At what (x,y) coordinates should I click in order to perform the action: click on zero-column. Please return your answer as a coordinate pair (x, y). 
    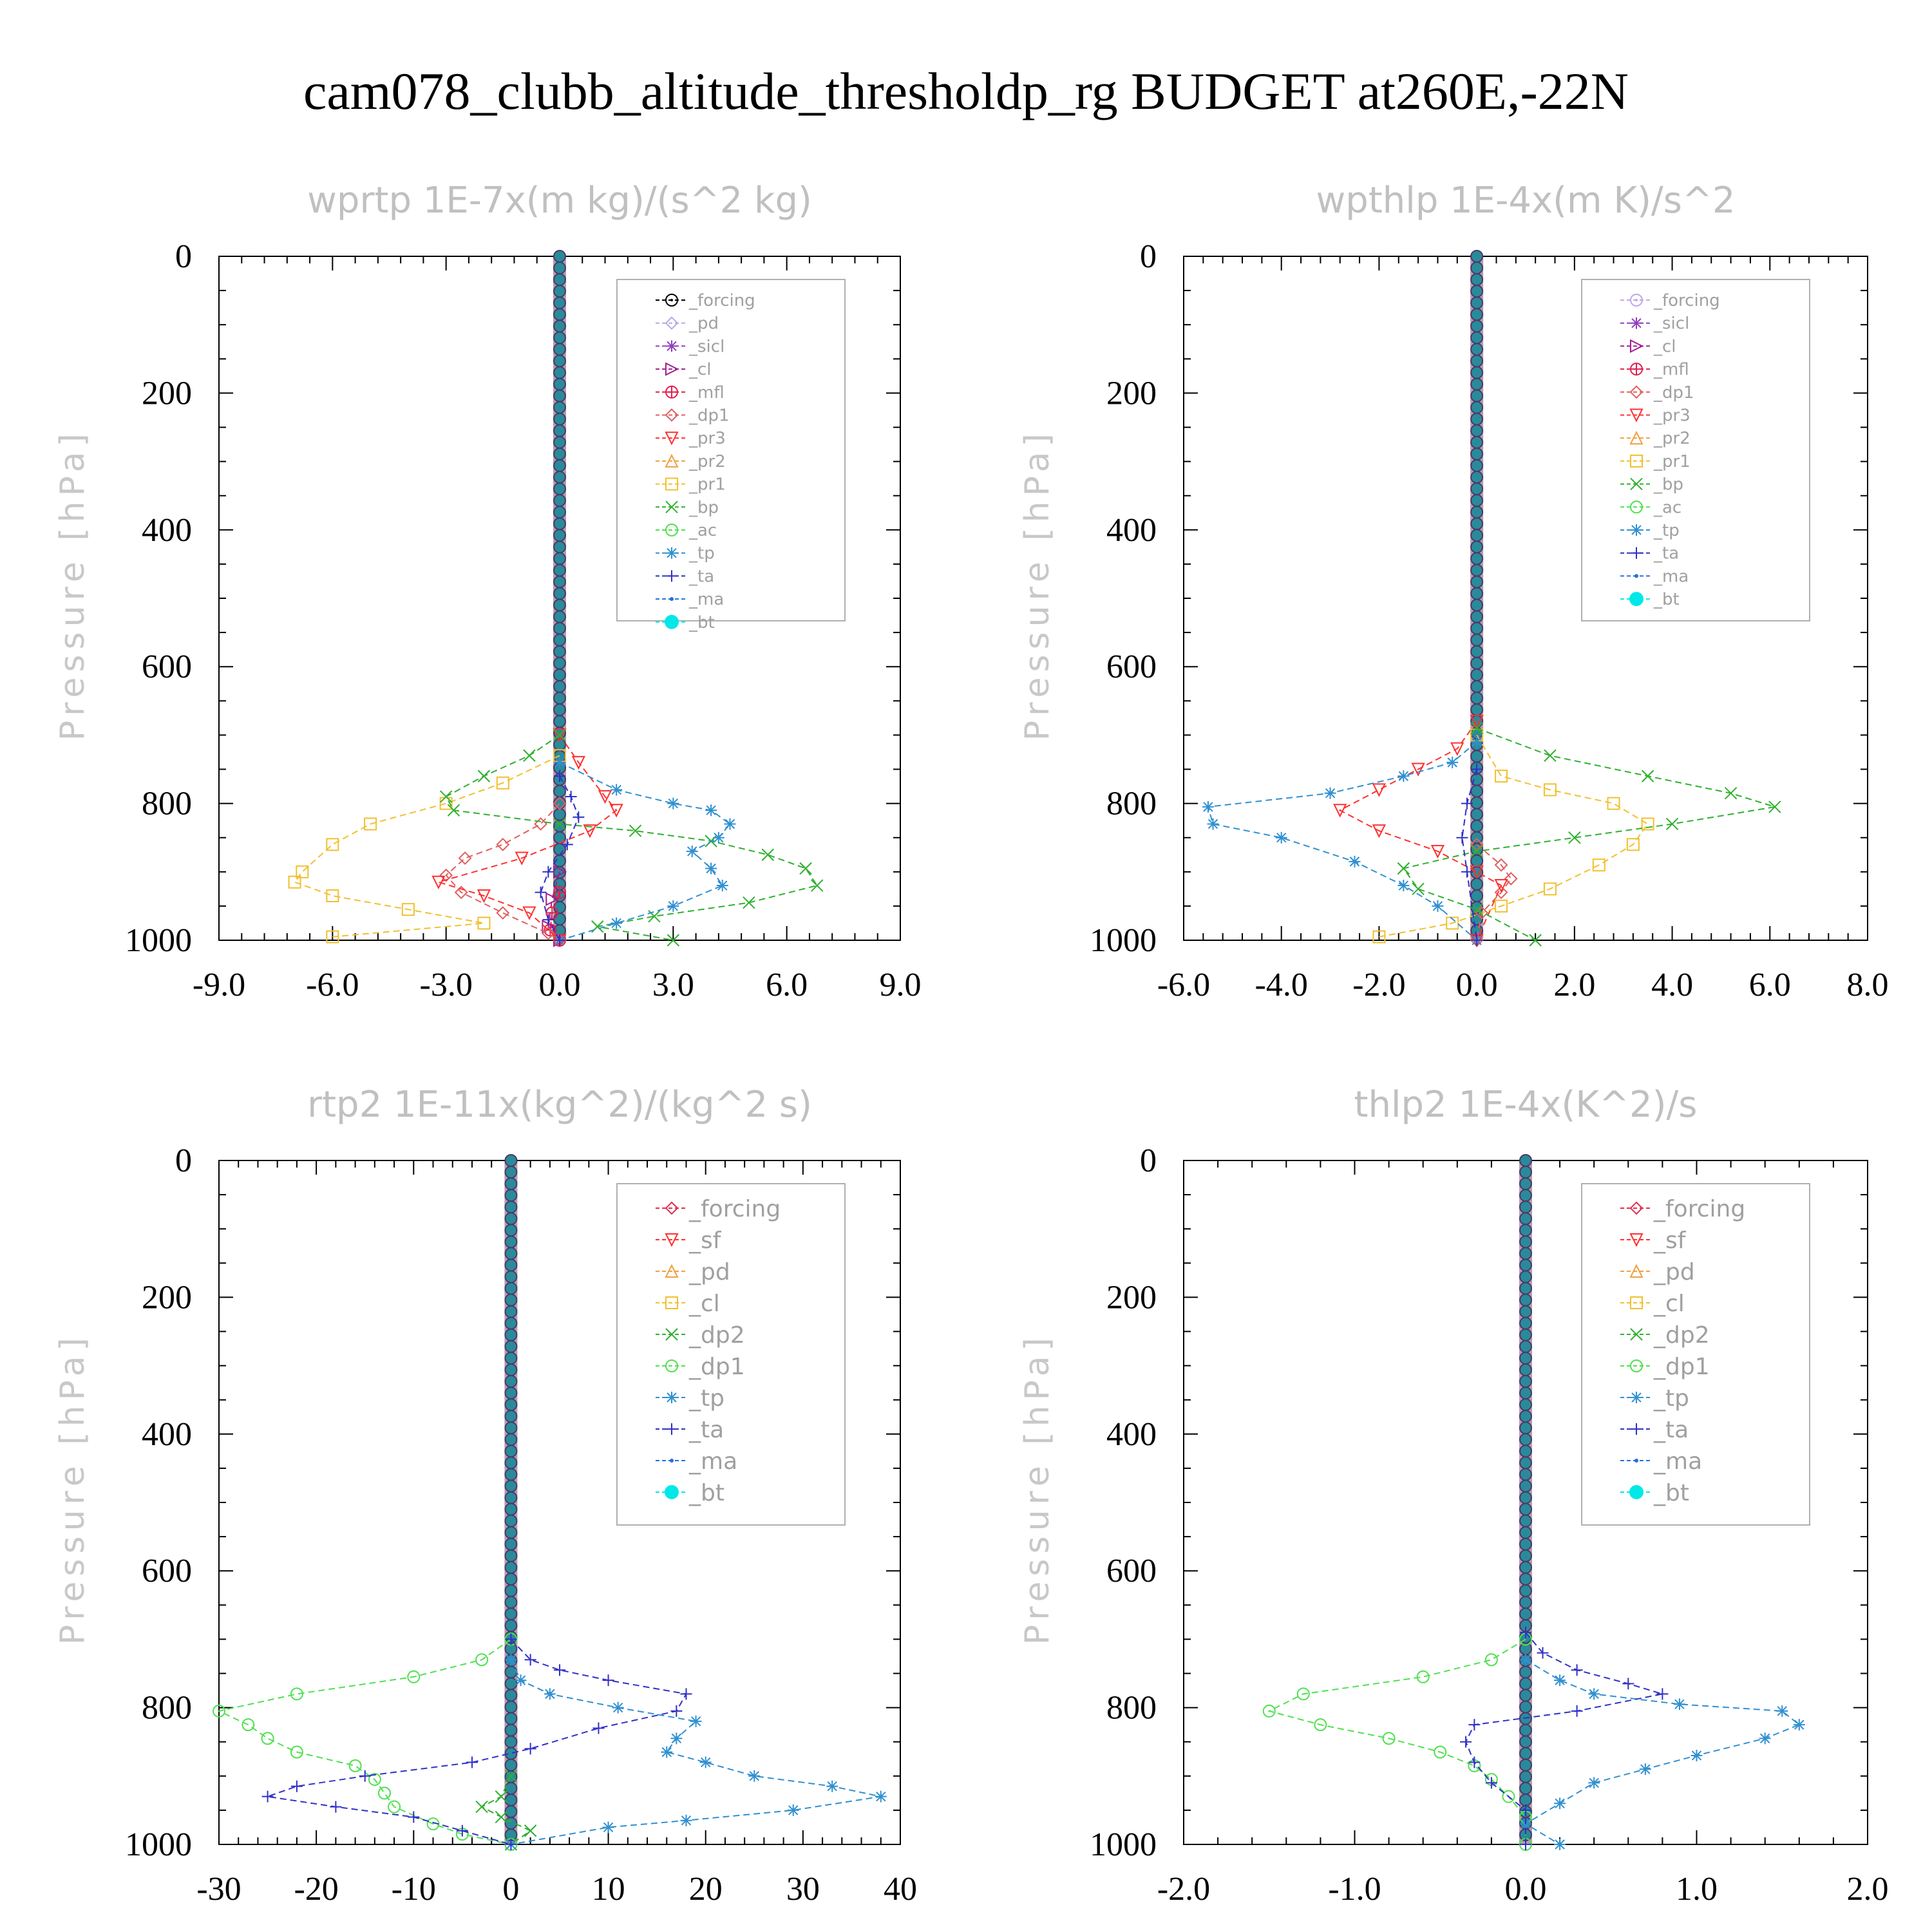
    Looking at the image, I should click on (511, 1499).